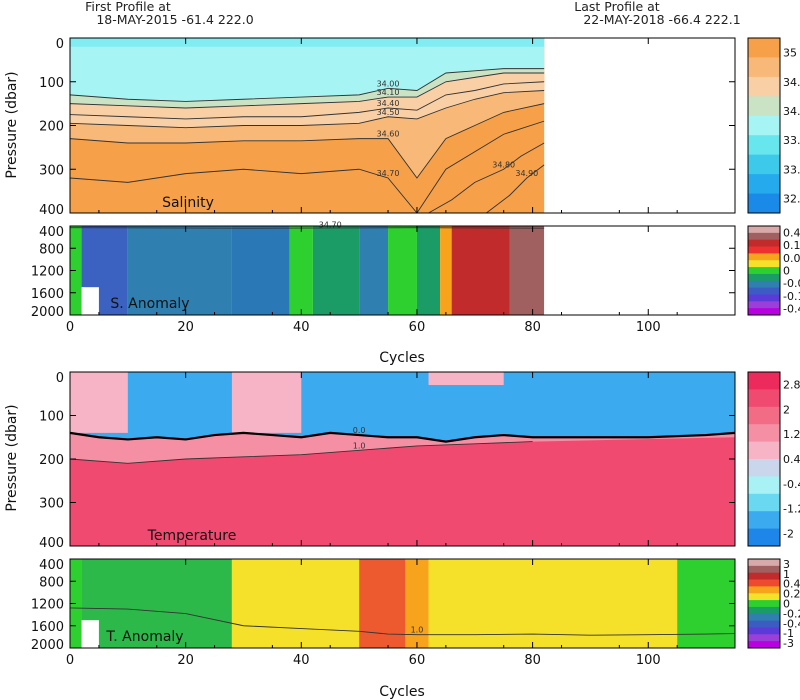  What do you see at coordinates (174, 19) in the screenshot?
I see `first-profile-value: 18-MAY-2015 -61.4 222.0` at bounding box center [174, 19].